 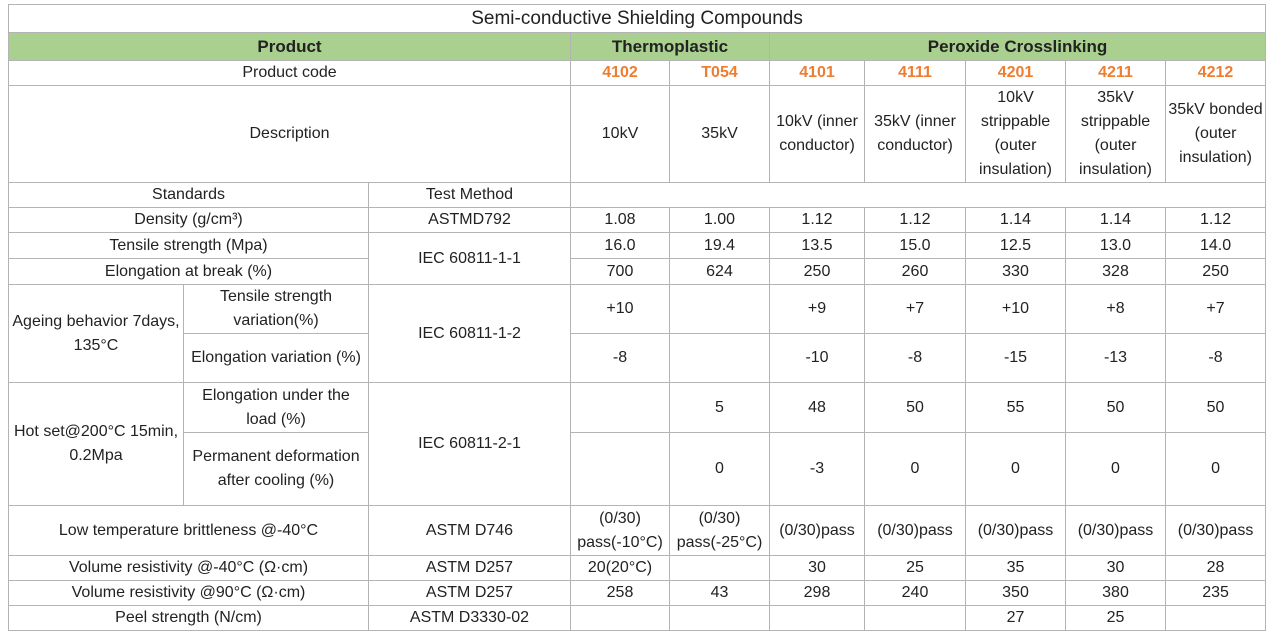 I want to click on value-cell: 240, so click(x=915, y=593).